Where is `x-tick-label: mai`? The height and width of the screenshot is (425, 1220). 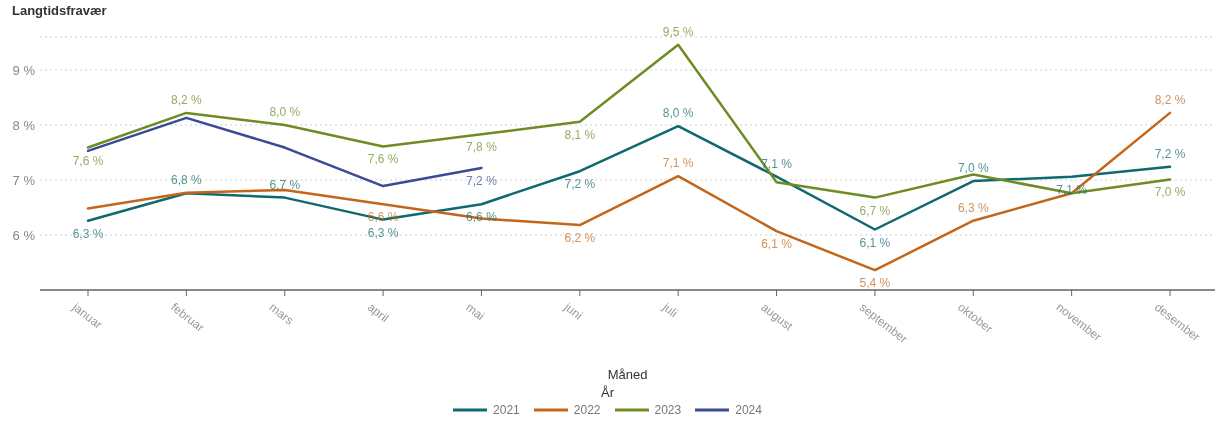
x-tick-label: mai is located at coordinates (475, 311).